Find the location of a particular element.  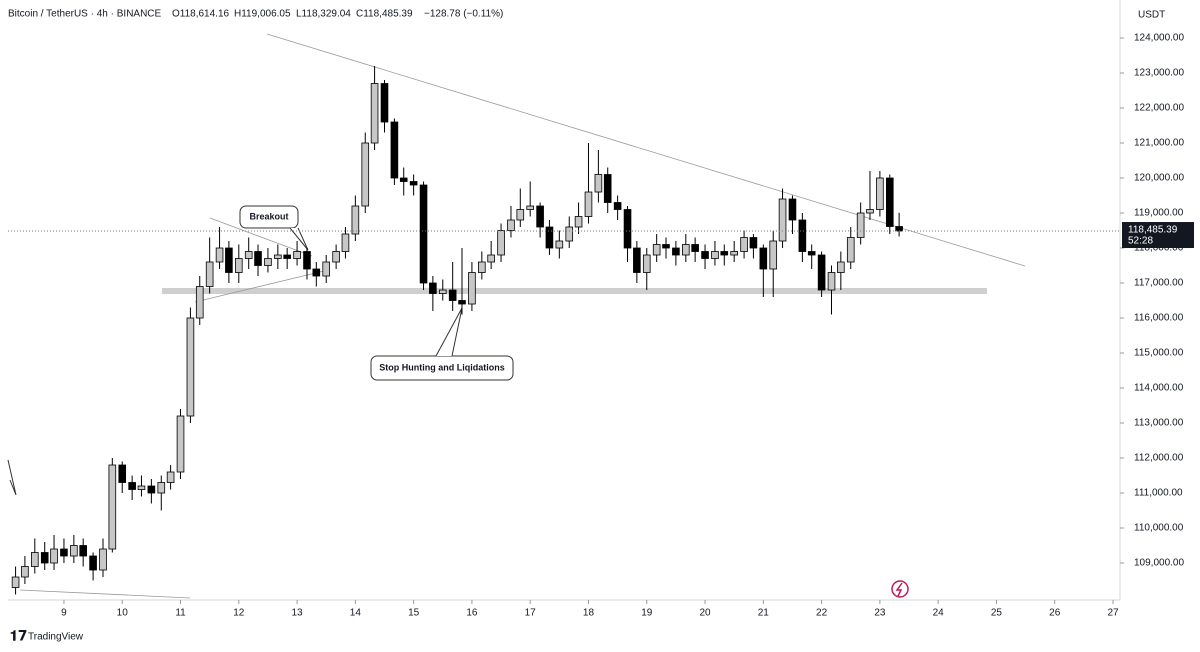

x-tick-label: 15 is located at coordinates (414, 613).